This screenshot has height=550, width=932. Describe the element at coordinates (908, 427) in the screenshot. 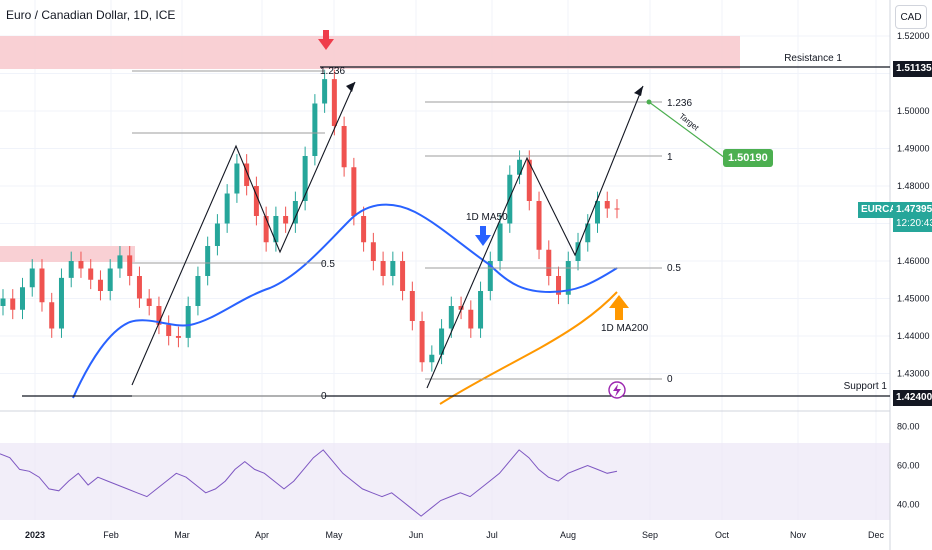

I see `rsi-tick-label: 80.00` at that location.